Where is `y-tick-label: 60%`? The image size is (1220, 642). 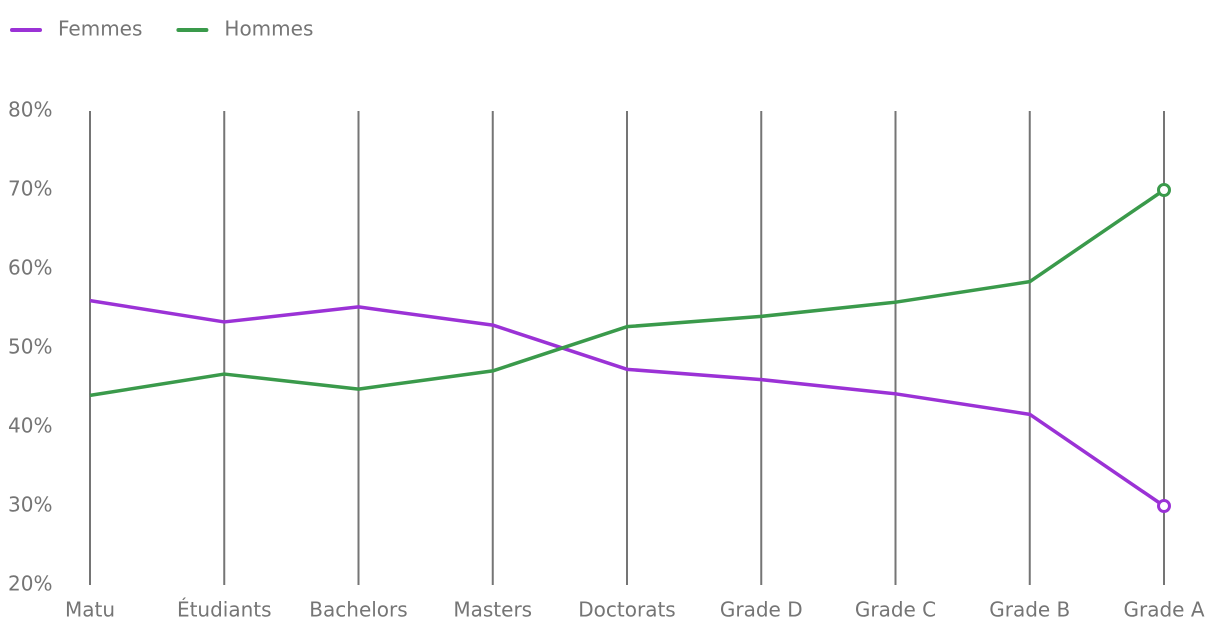 y-tick-label: 60% is located at coordinates (30, 268).